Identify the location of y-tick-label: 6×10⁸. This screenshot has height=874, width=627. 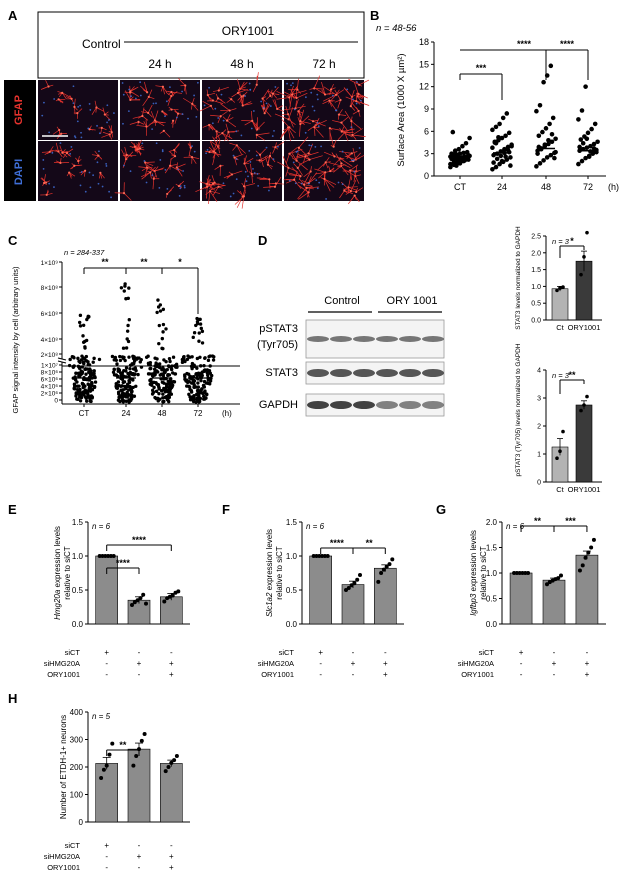
(50, 314).